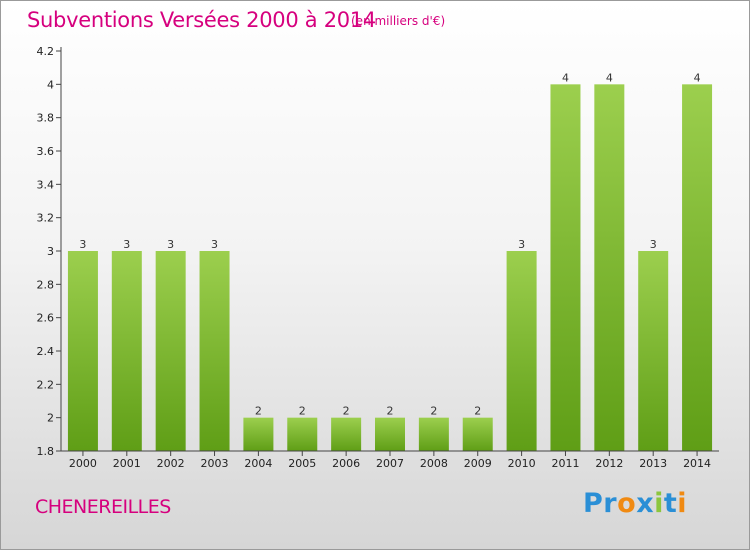  Describe the element at coordinates (83, 463) in the screenshot. I see `x-tick-label: 2000` at that location.